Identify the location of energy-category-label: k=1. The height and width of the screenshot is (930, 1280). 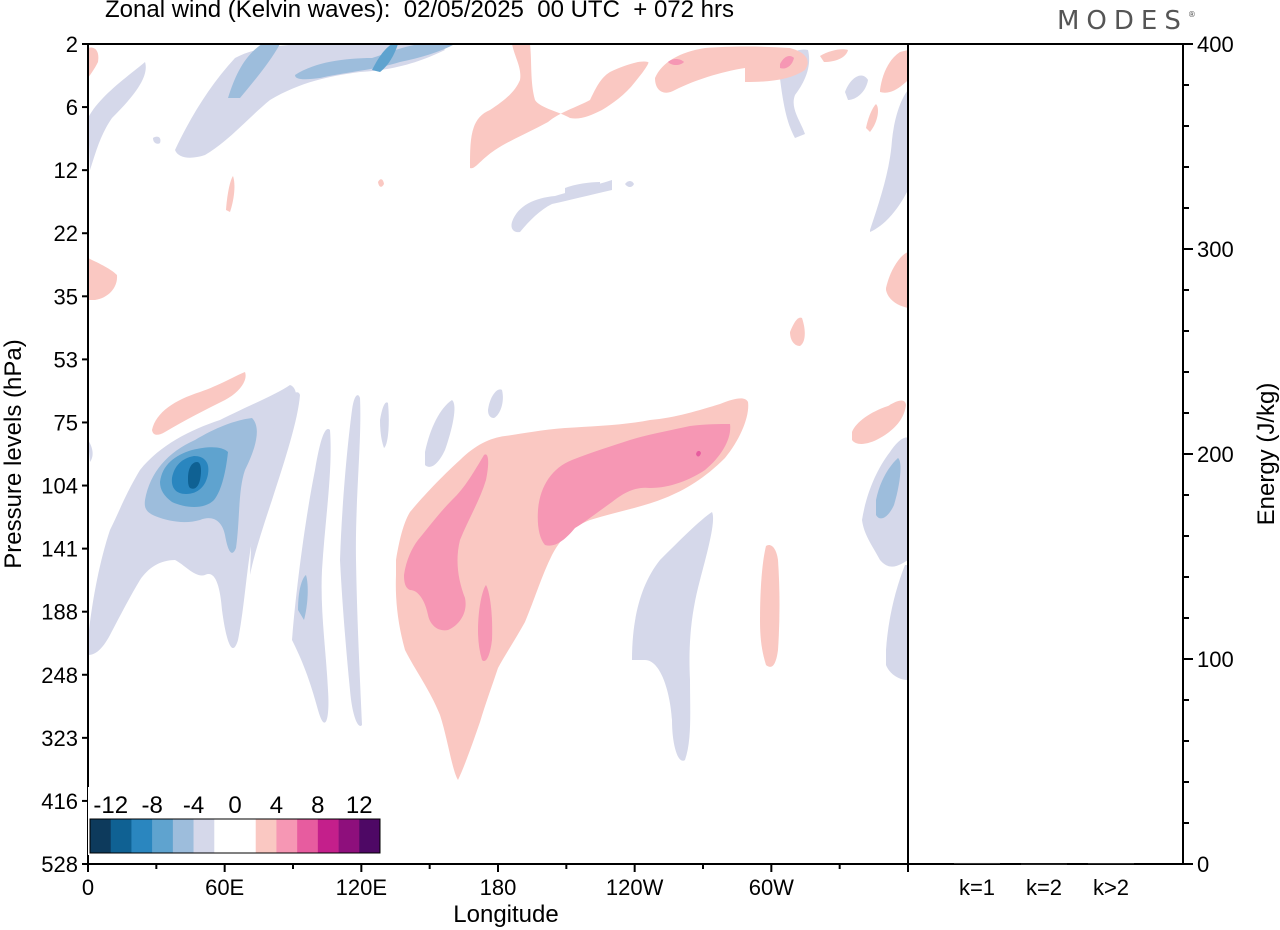
(977, 887).